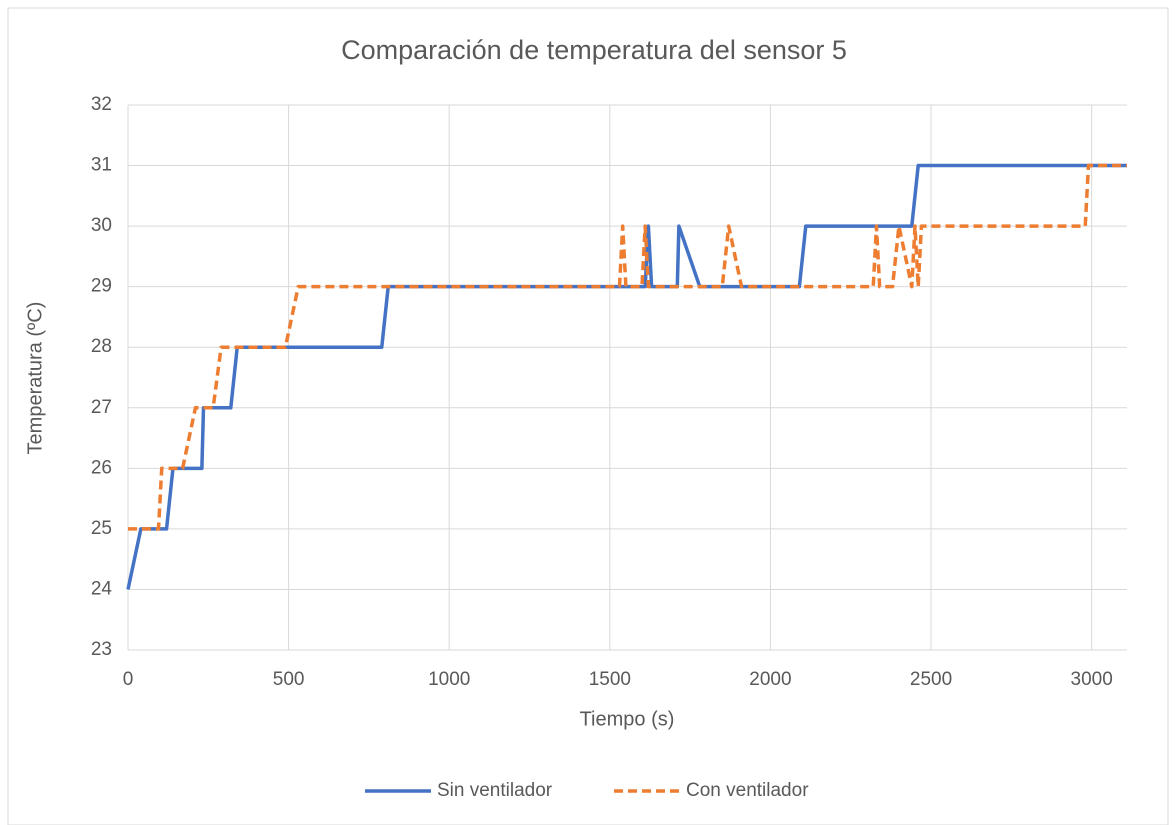  What do you see at coordinates (101, 346) in the screenshot?
I see `y-tick-label: 28` at bounding box center [101, 346].